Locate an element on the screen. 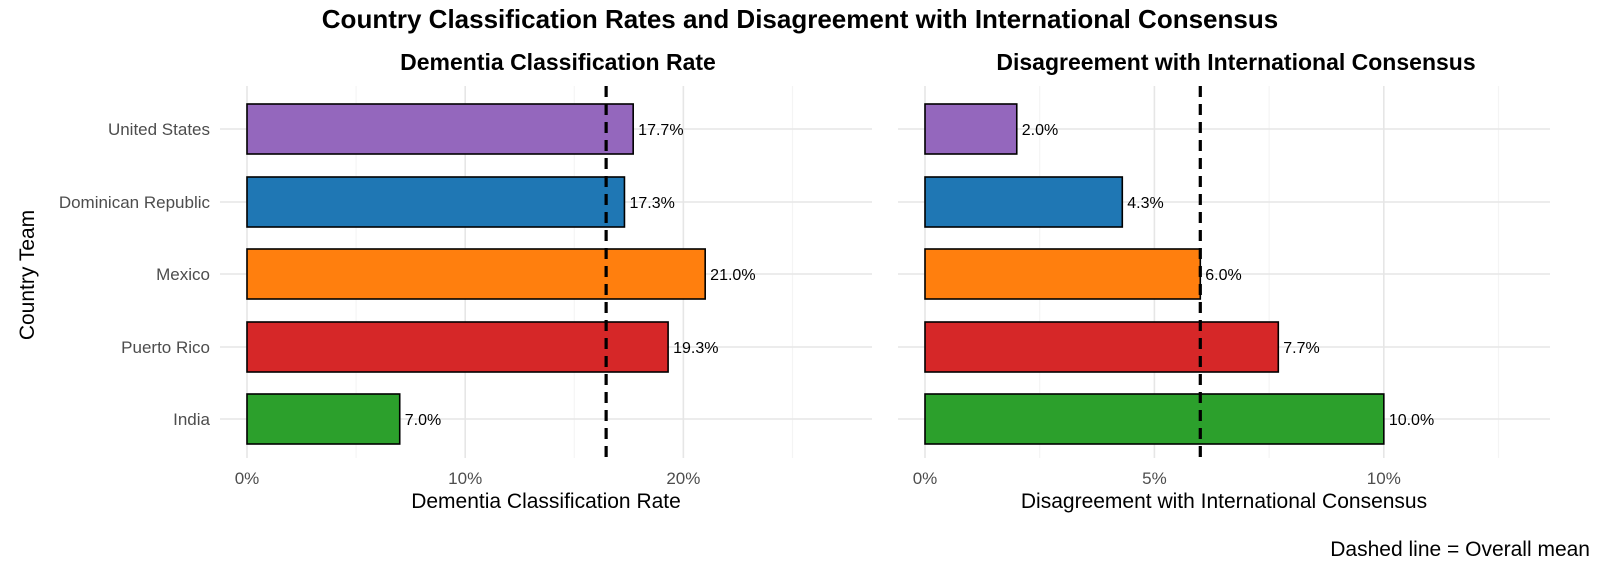 This screenshot has height=571, width=1600. data-label-mexico: 21.0% is located at coordinates (732, 275).